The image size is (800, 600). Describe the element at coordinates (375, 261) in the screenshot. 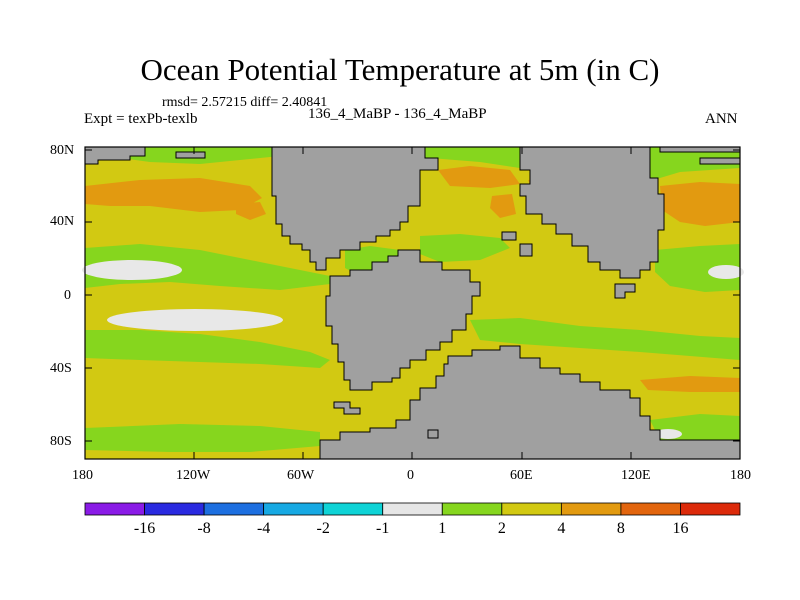

I see `green-atlantic-eq` at that location.